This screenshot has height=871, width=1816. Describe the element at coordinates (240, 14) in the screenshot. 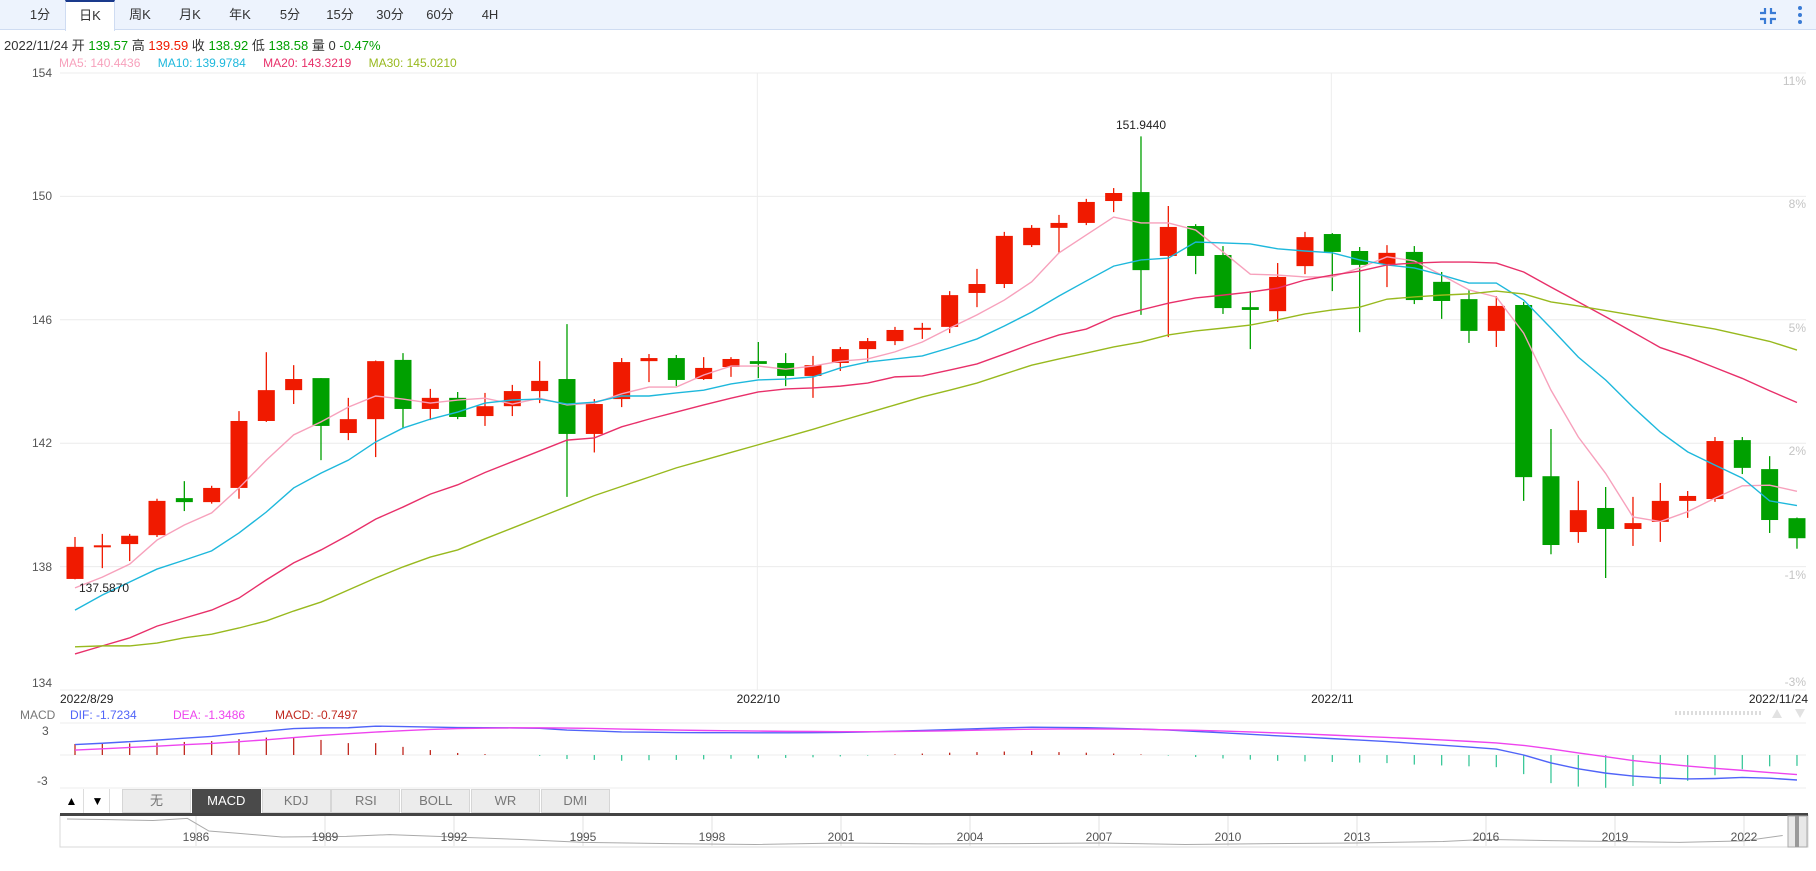

I see `period-tab-4: 年K` at that location.